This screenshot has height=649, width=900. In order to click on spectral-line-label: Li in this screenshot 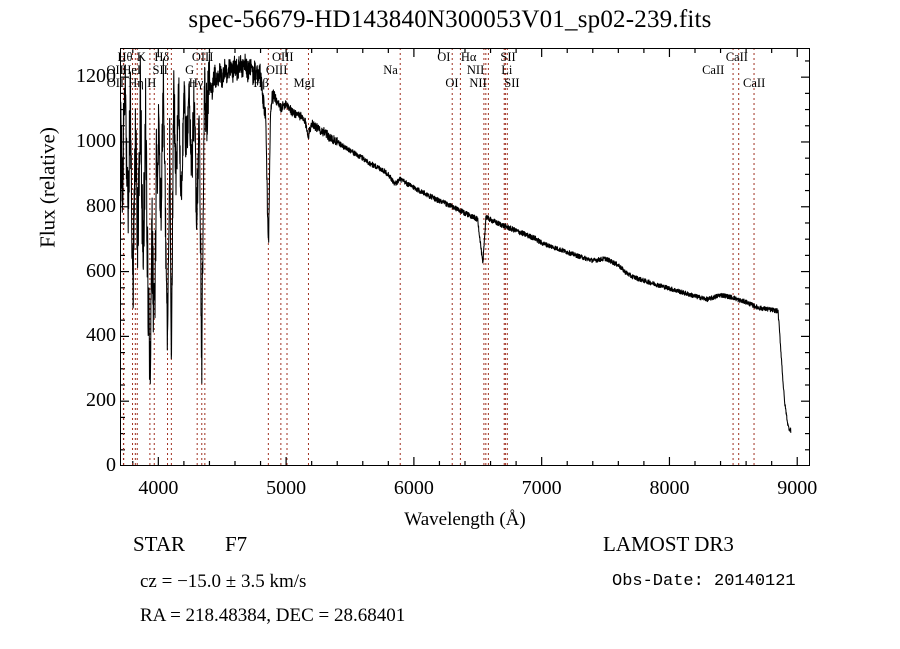, I will do `click(507, 70)`.